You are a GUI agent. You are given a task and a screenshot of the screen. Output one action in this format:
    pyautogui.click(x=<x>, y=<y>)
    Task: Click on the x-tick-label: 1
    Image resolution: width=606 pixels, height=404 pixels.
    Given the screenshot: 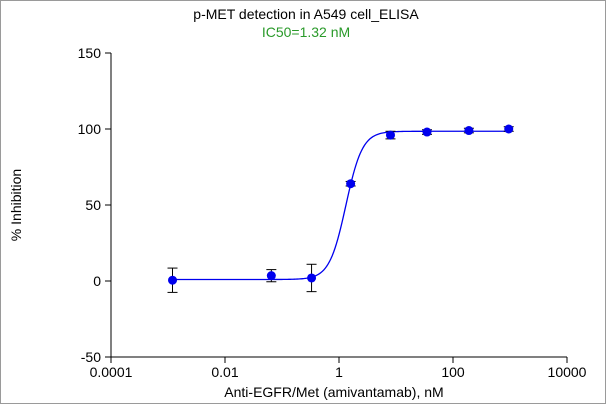 What is the action you would take?
    pyautogui.click(x=339, y=372)
    